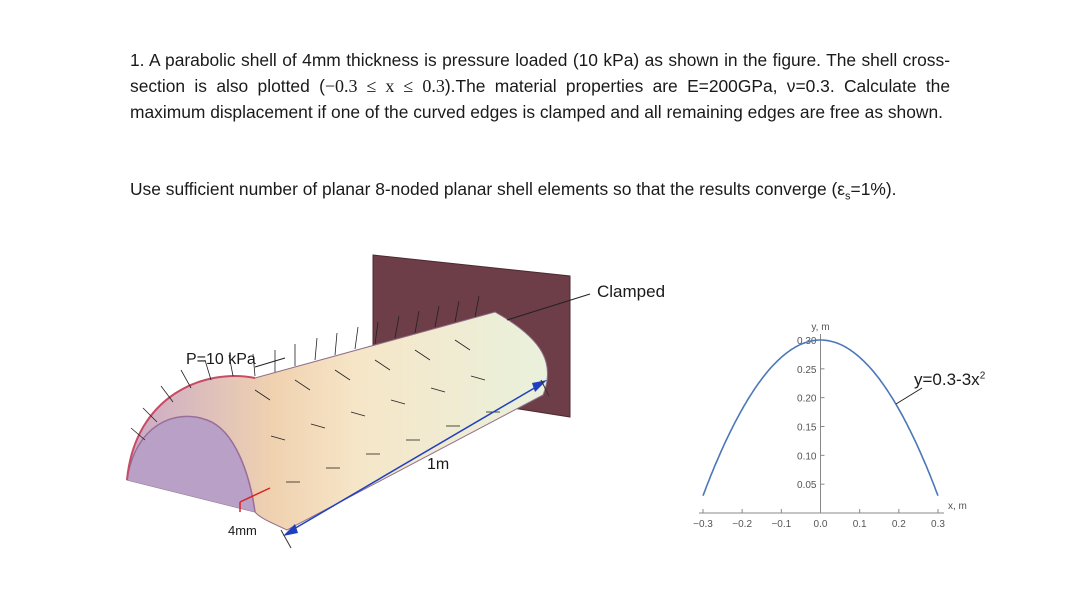  I want to click on y-axis-label: y, m, so click(820, 327).